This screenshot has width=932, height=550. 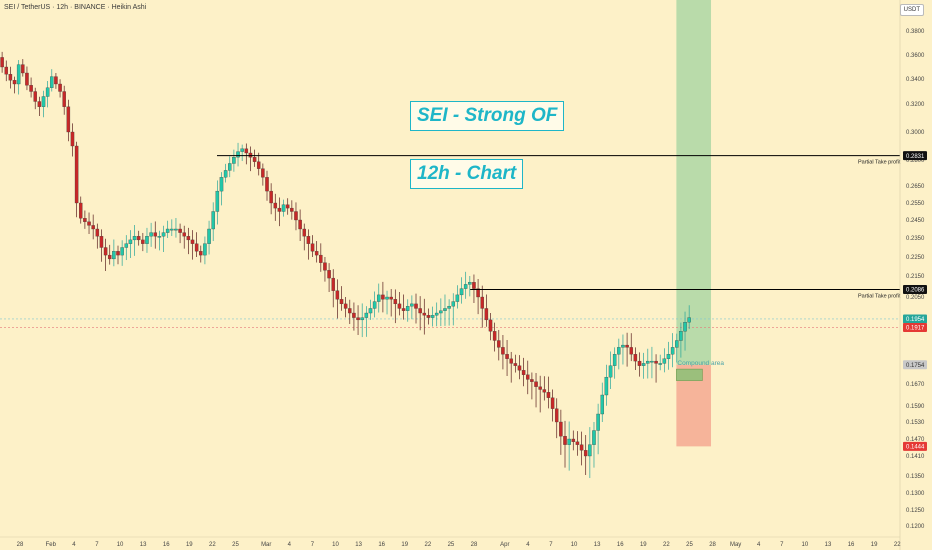 I want to click on x-tick-label: 4, so click(x=759, y=545).